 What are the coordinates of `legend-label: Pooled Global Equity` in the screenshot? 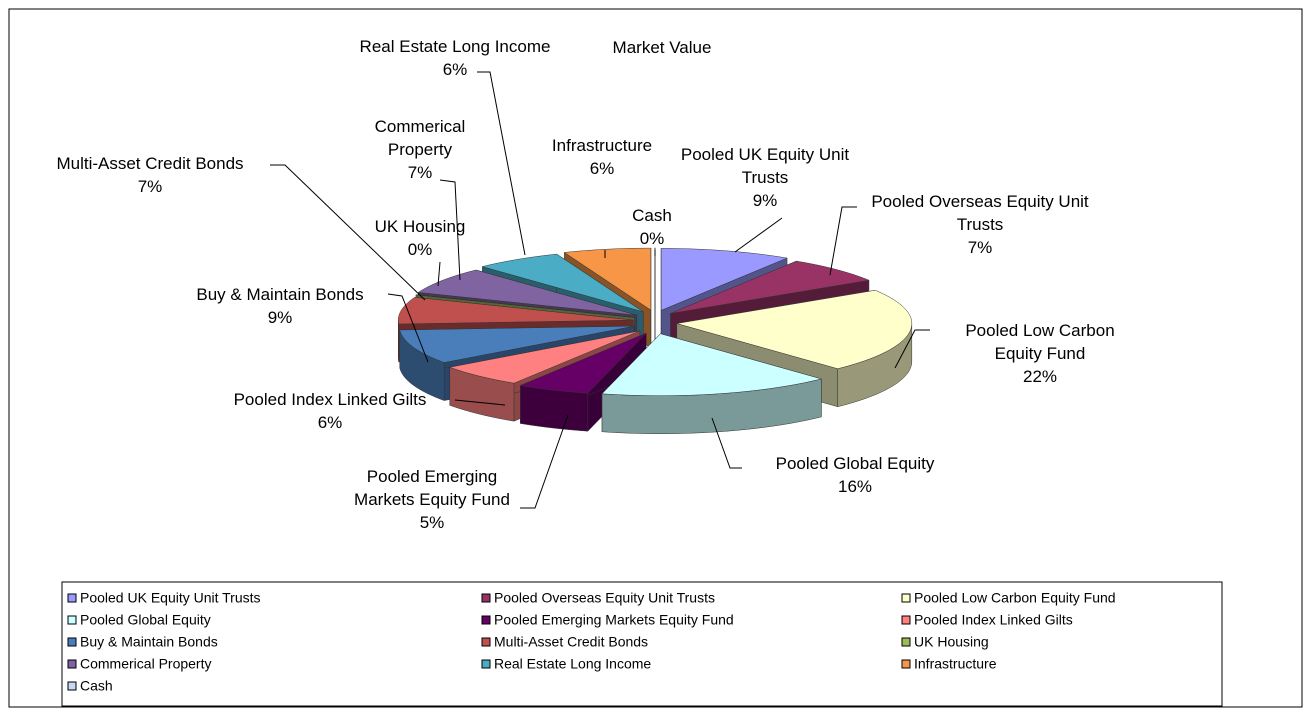 It's located at (145, 620).